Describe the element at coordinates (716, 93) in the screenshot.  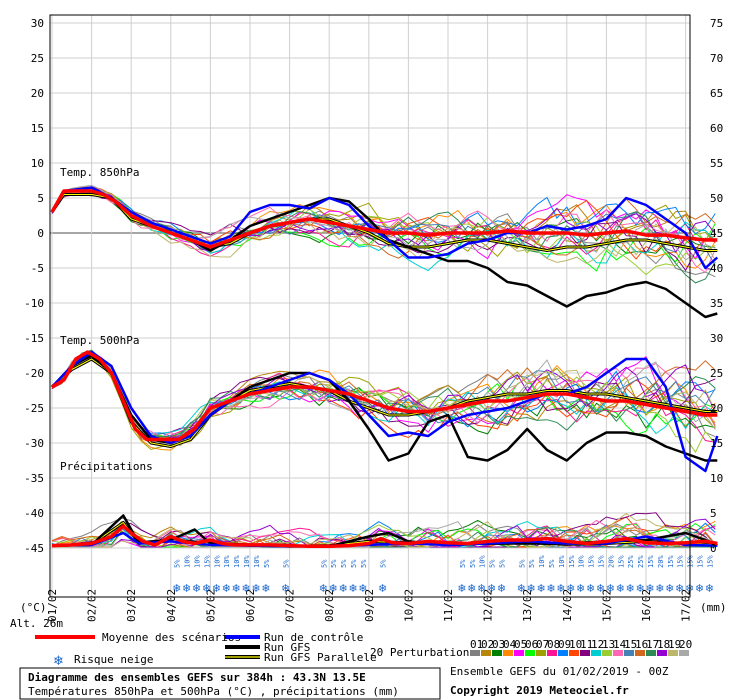
I see `right-tick-label: 65` at that location.